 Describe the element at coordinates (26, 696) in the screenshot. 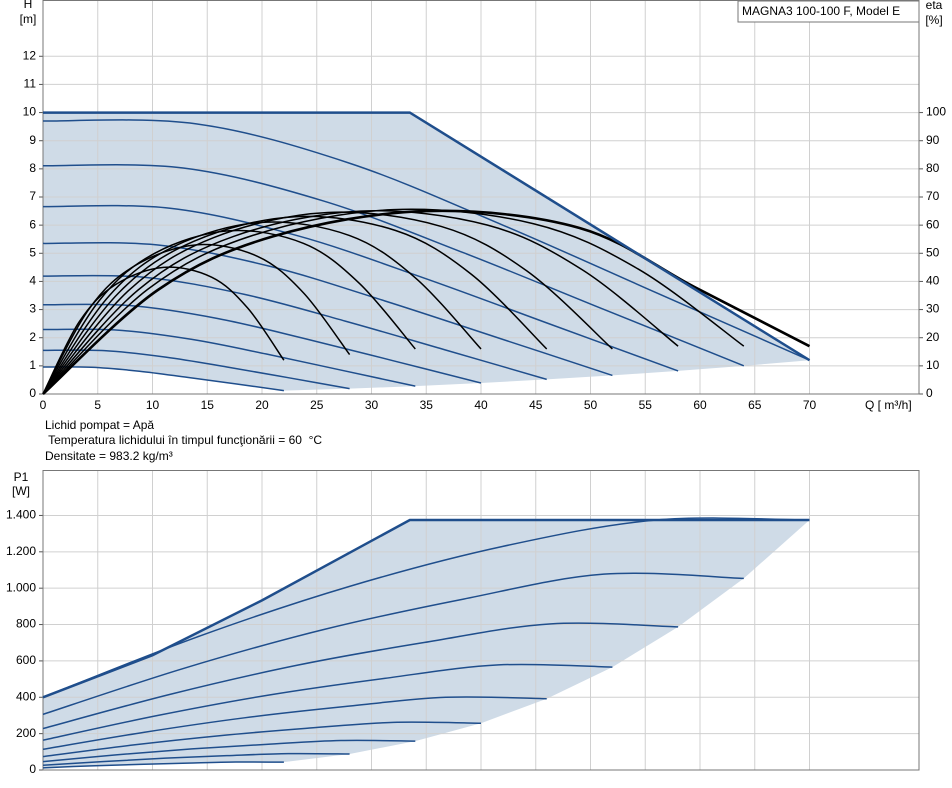

I see `y-tick-label: 400` at that location.